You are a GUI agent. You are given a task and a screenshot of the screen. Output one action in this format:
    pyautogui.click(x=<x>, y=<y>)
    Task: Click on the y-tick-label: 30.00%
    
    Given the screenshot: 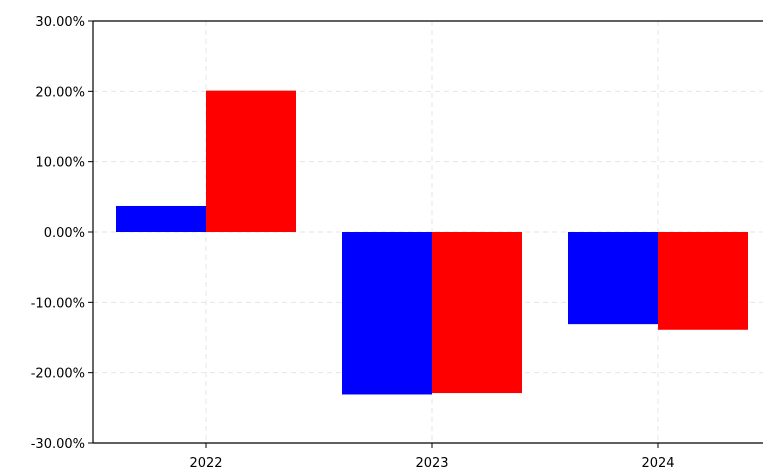 What is the action you would take?
    pyautogui.click(x=60, y=22)
    